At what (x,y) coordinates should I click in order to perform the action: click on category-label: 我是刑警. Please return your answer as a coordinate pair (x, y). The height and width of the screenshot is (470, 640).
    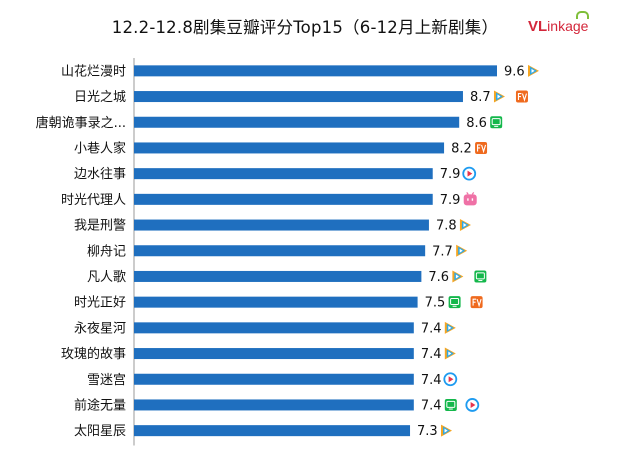
    Looking at the image, I should click on (100, 226).